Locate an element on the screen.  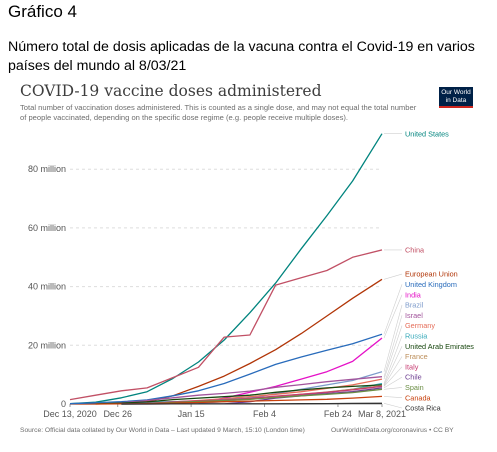
series-label: United Arab Emirates is located at coordinates (439, 346).